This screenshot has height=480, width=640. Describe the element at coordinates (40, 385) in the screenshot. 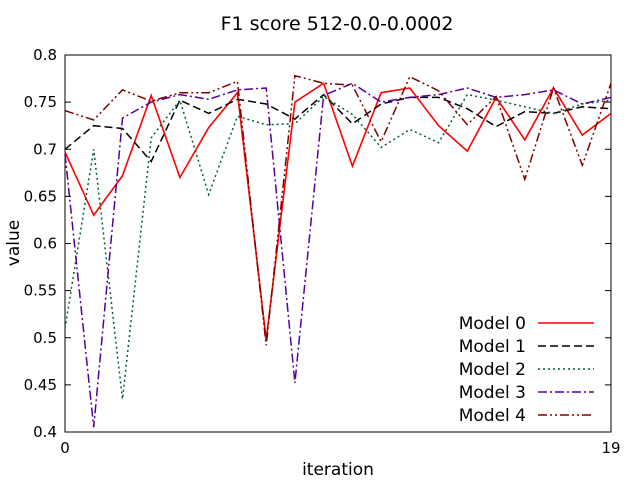

I see `y-tick-label: 0.45` at that location.